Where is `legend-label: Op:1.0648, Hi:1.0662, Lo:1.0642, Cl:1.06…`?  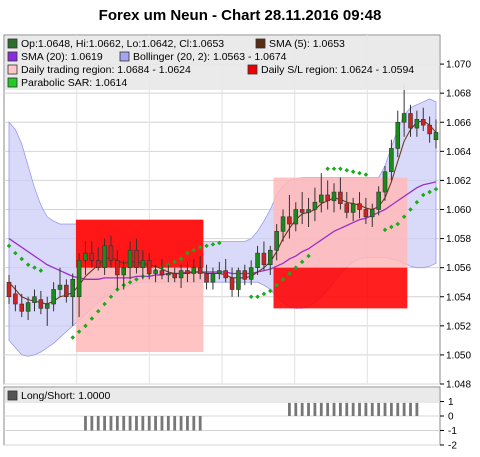
legend-label: Op:1.0648, Hi:1.0662, Lo:1.0642, Cl:1.06… is located at coordinates (122, 44).